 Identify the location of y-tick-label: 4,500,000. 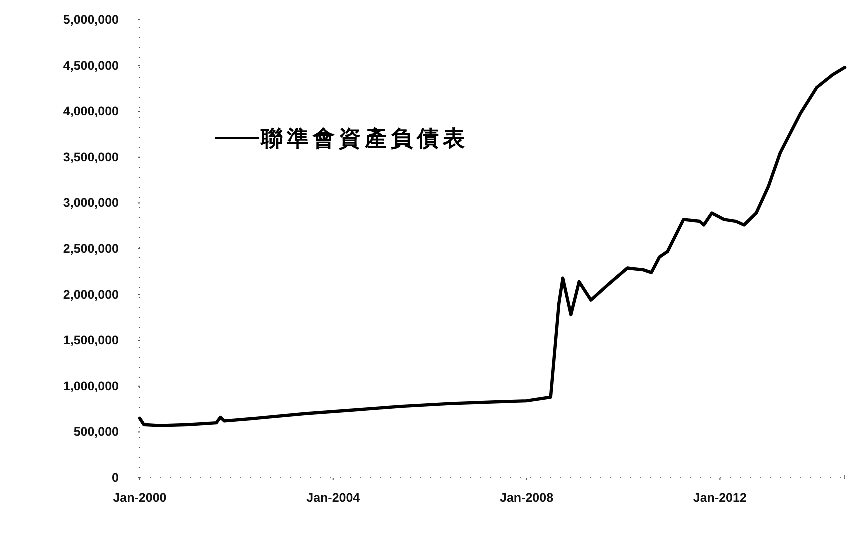
(91, 65).